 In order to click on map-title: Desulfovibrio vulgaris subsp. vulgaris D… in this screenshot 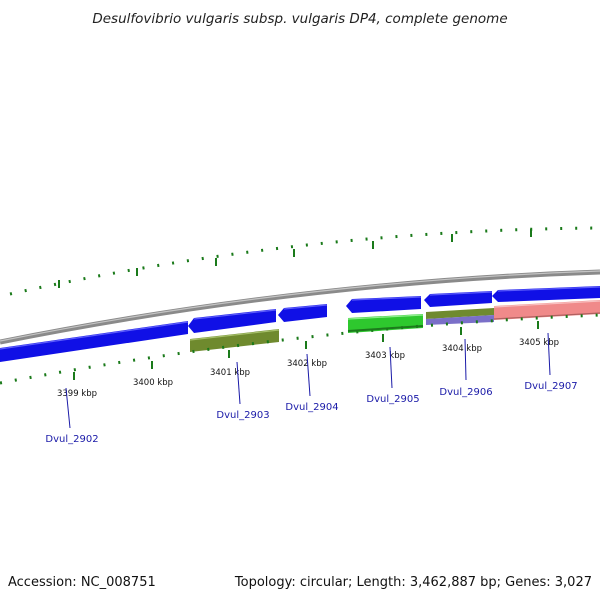, I will do `click(299, 19)`.